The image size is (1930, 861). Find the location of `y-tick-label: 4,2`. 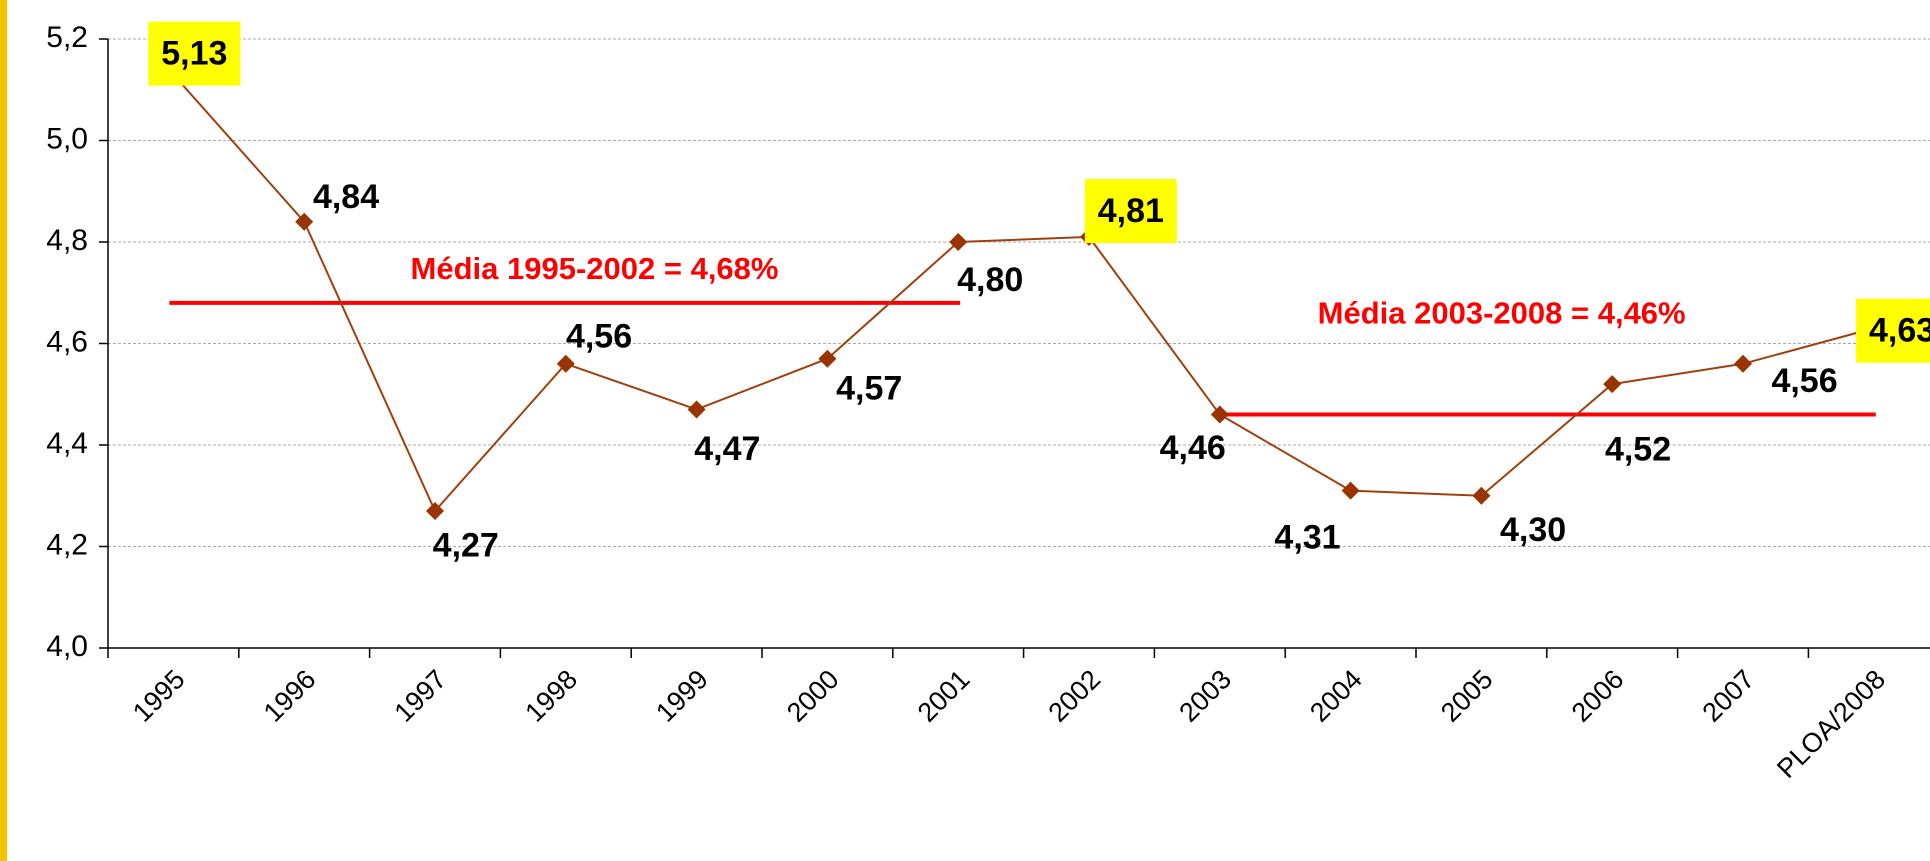

y-tick-label: 4,2 is located at coordinates (67, 544).